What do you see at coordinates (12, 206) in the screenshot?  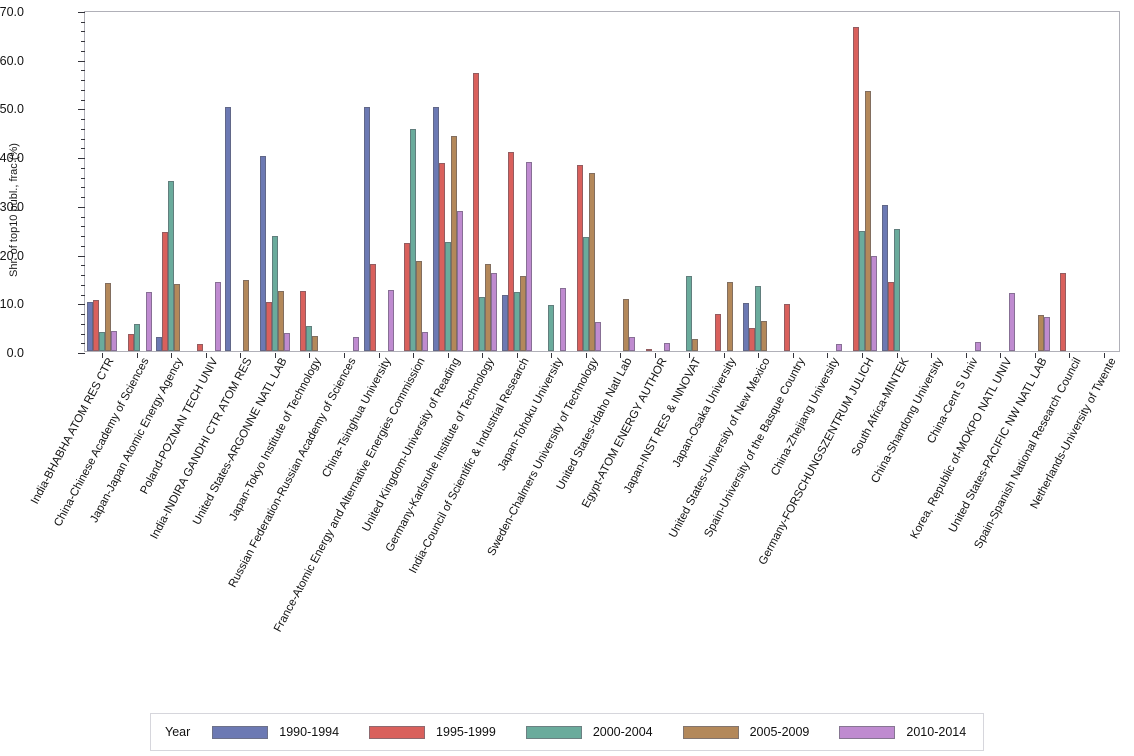 I see `y-tick-label: 30.0` at bounding box center [12, 206].